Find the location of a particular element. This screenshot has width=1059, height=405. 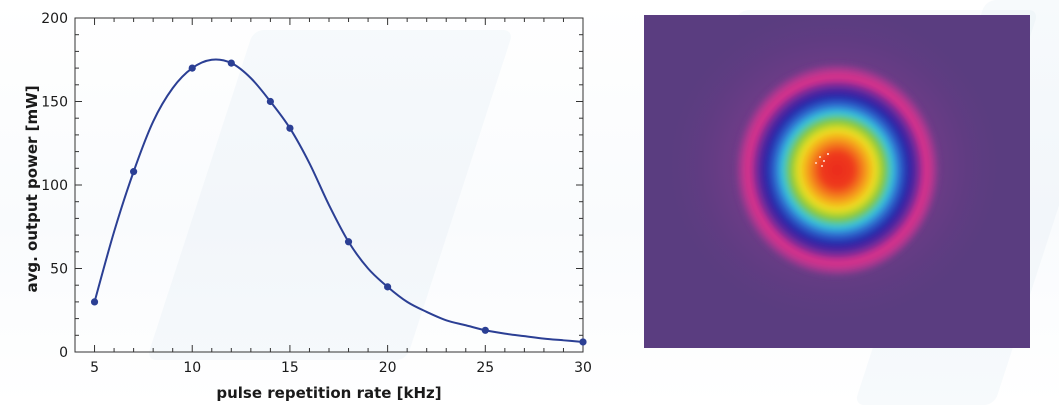

y-tick-label: 100 is located at coordinates (54, 186).